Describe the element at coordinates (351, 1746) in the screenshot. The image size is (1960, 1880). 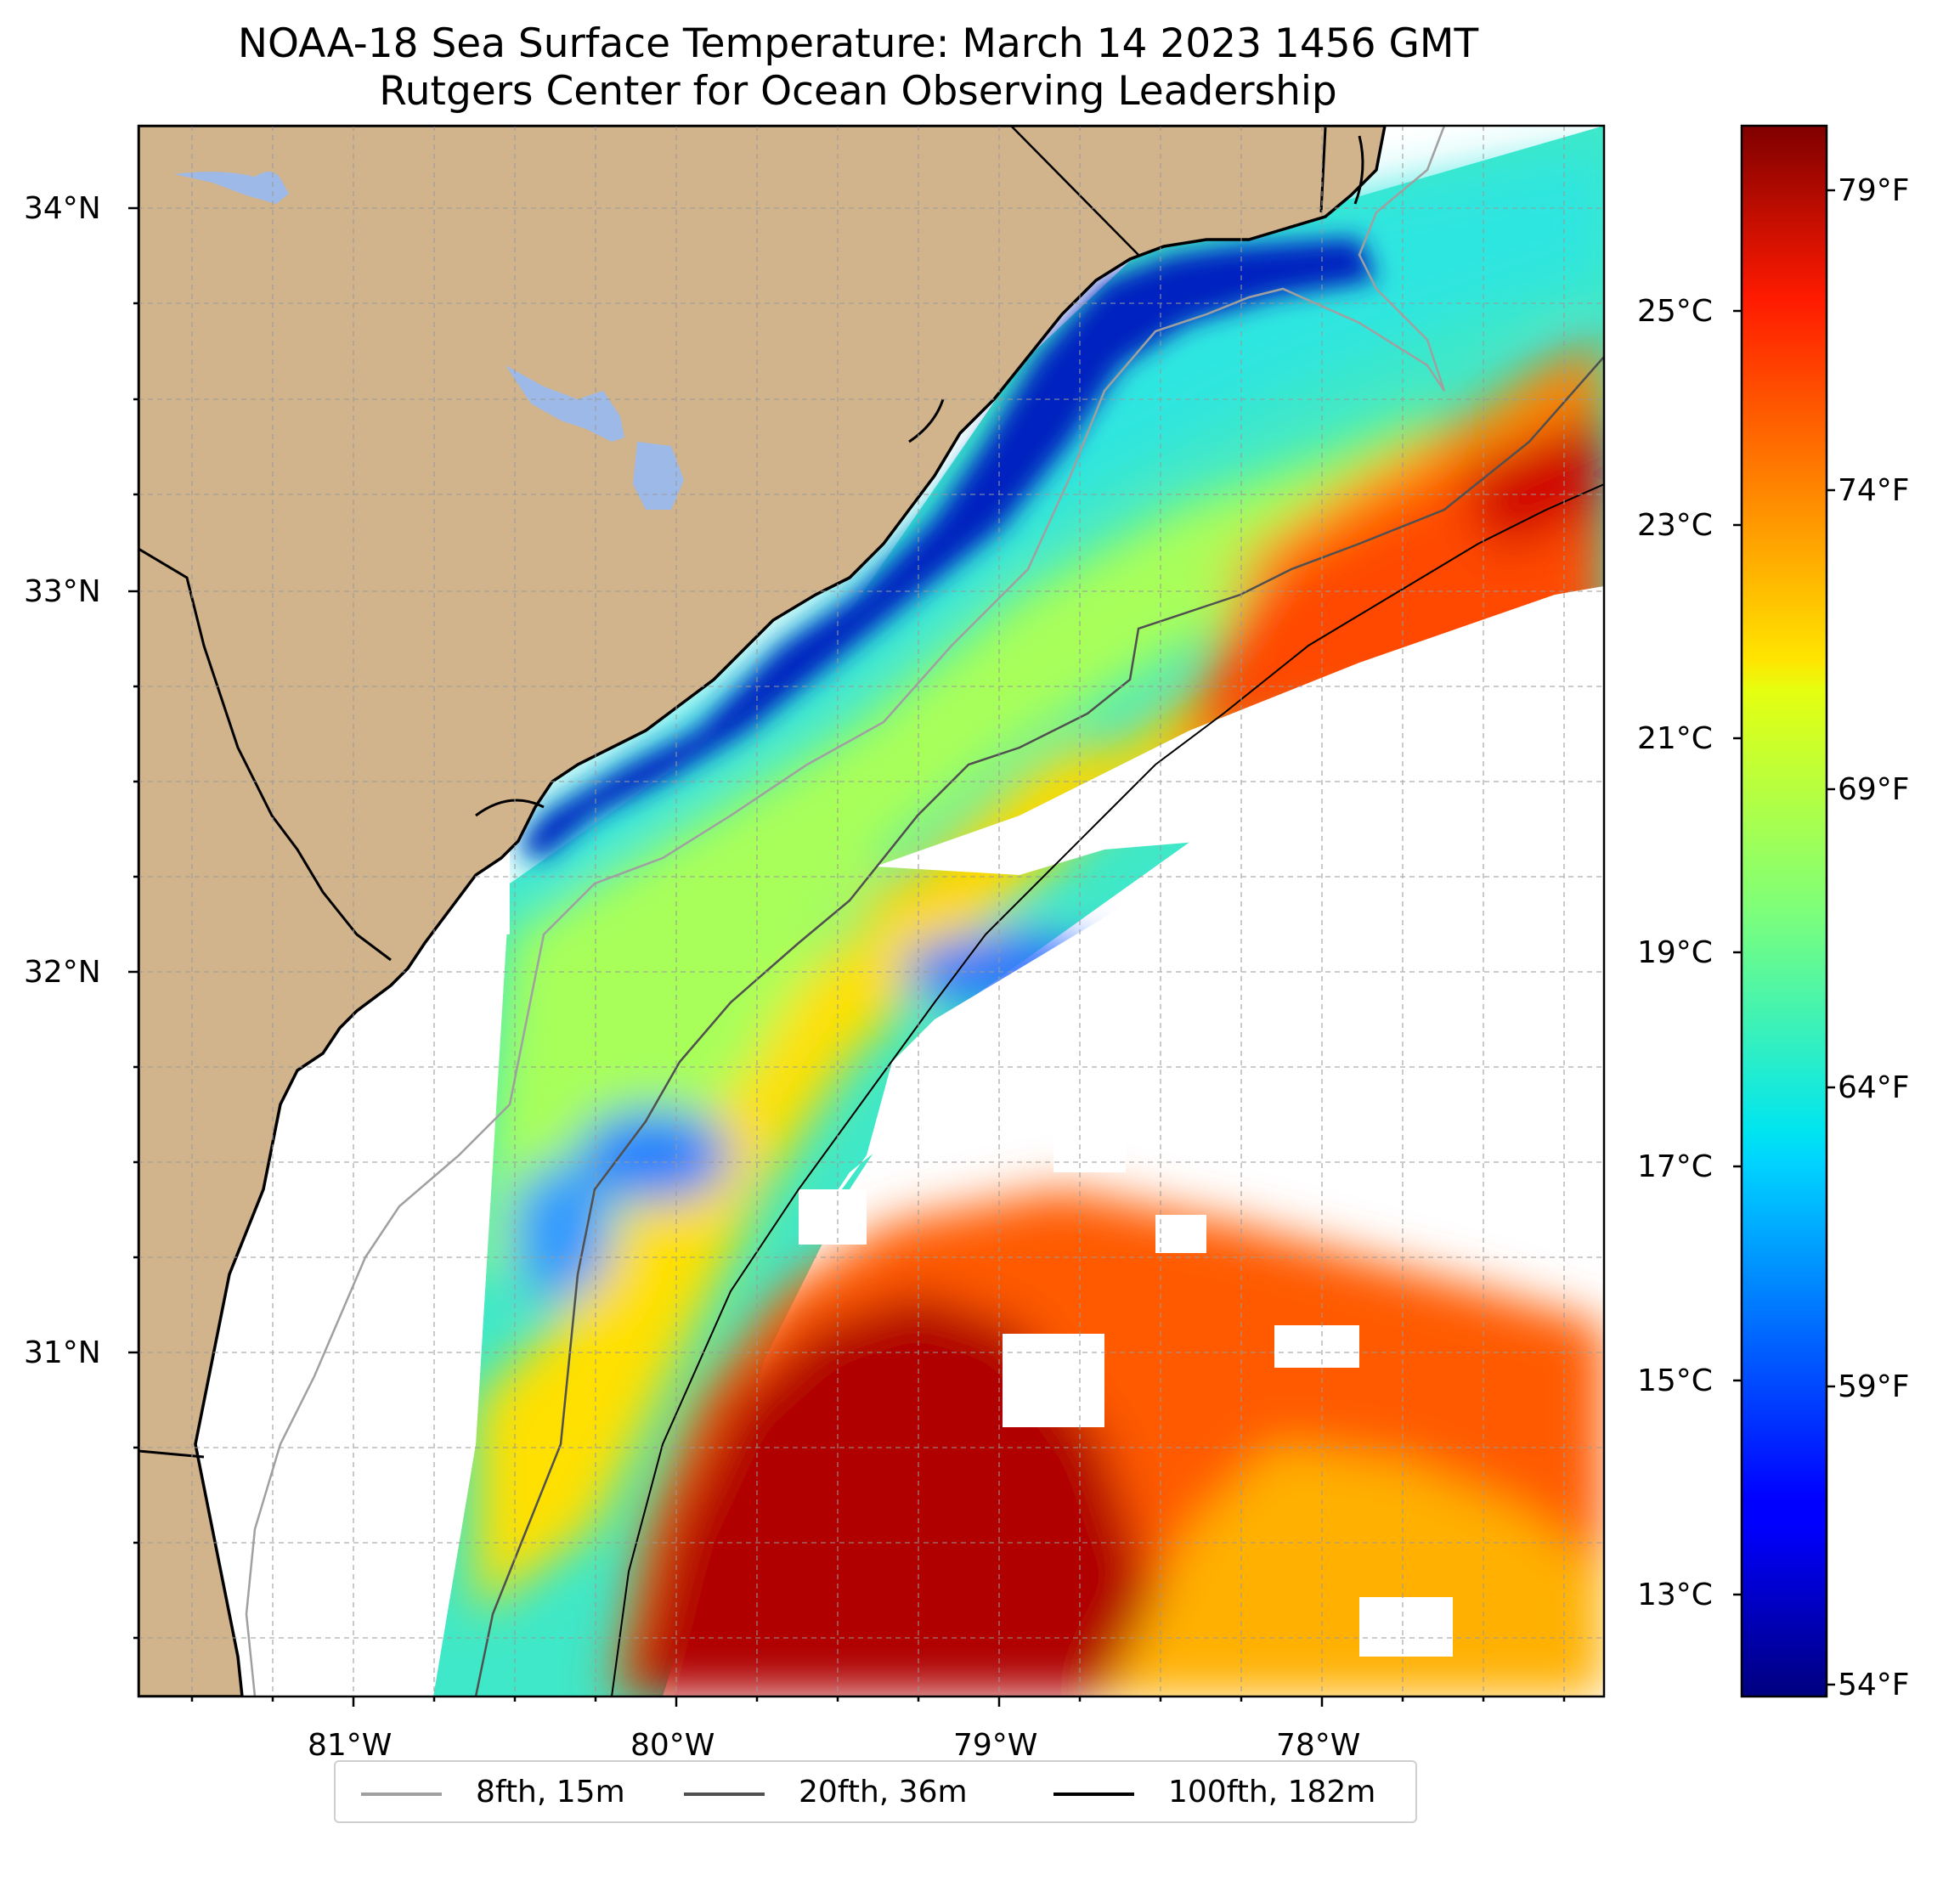
I see `lon-label-81: 81°W` at that location.